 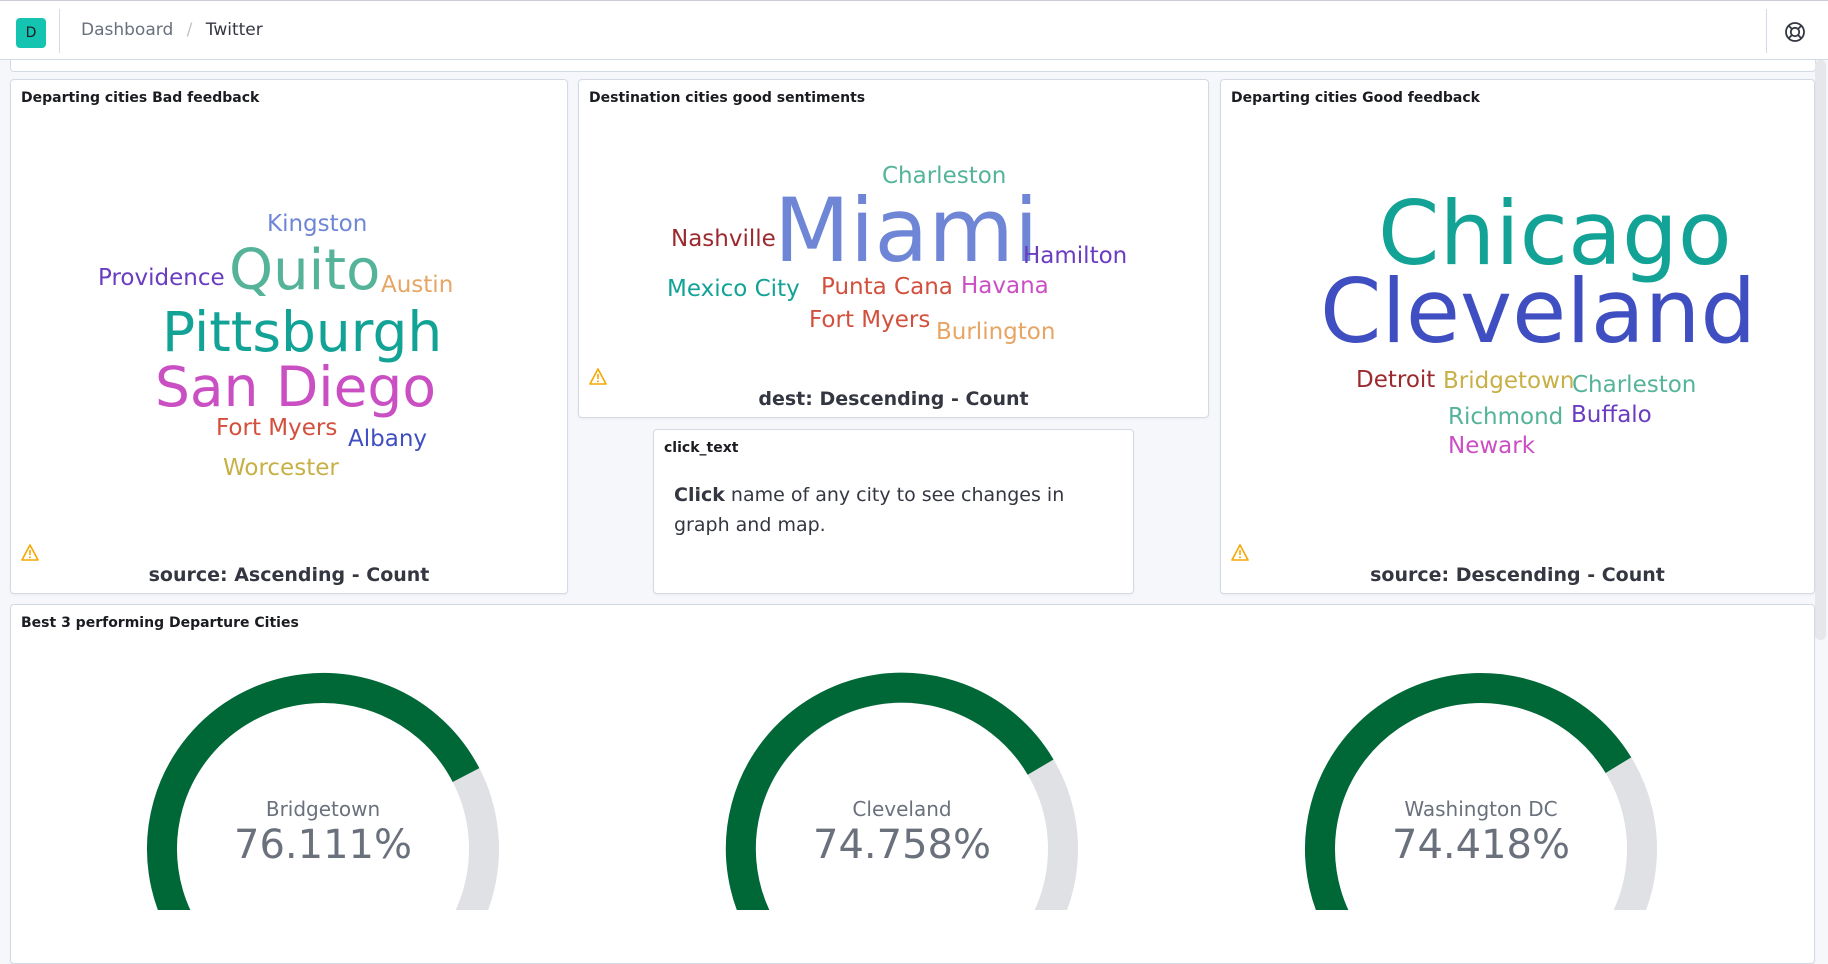 What do you see at coordinates (887, 287) in the screenshot?
I see `word-punta-cana: Punta Cana` at bounding box center [887, 287].